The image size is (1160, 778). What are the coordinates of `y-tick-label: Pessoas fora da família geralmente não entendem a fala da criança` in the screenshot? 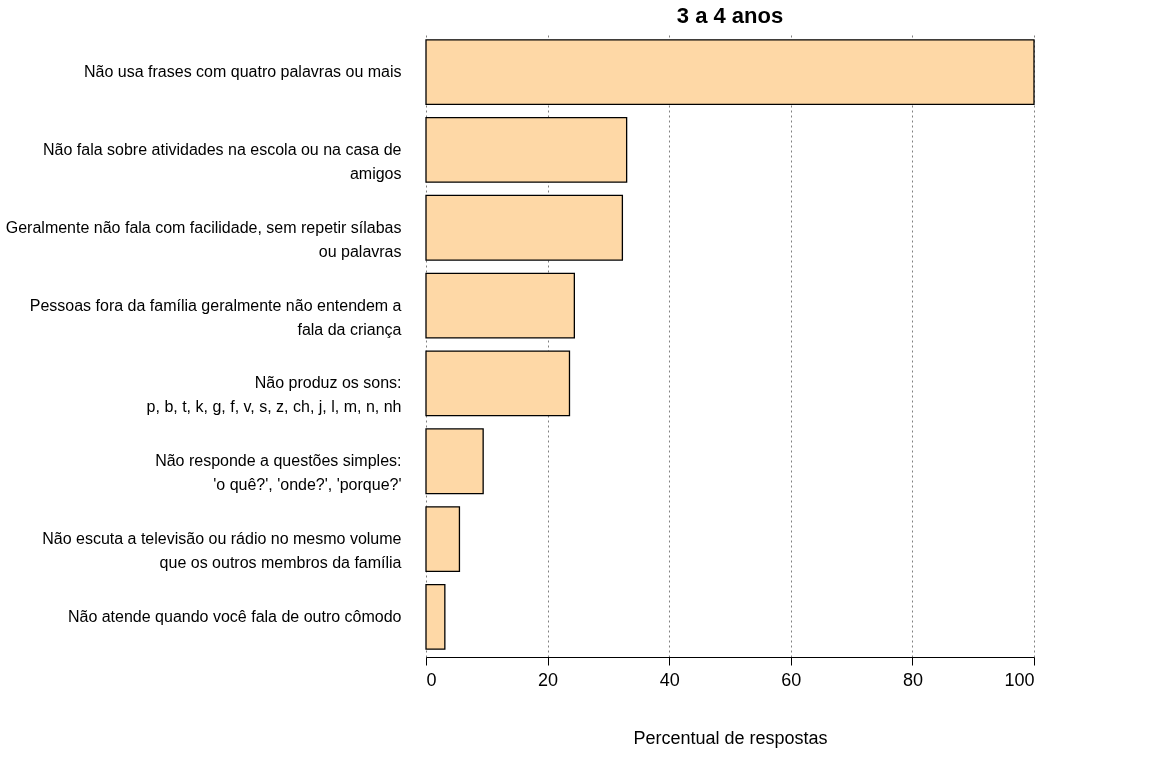 It's located at (215, 317).